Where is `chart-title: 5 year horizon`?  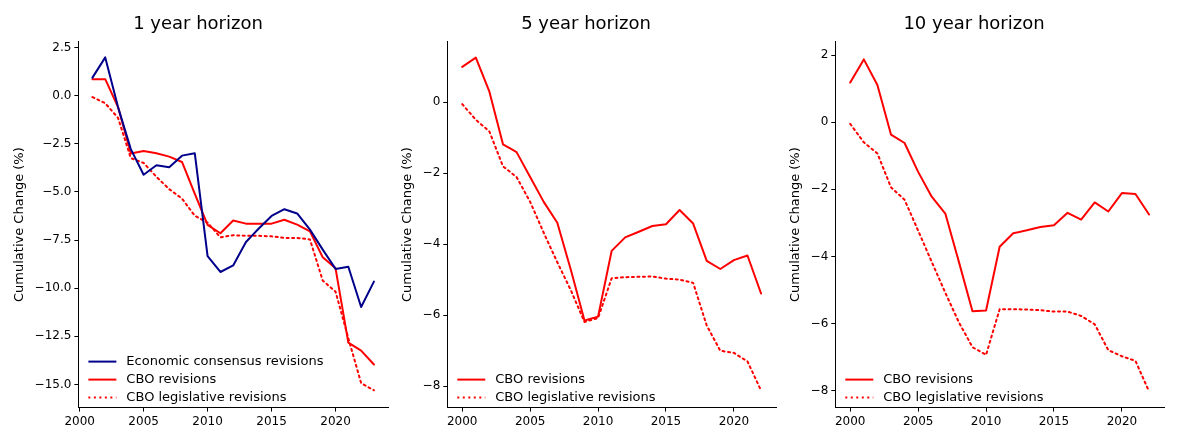
chart-title: 5 year horizon is located at coordinates (586, 23).